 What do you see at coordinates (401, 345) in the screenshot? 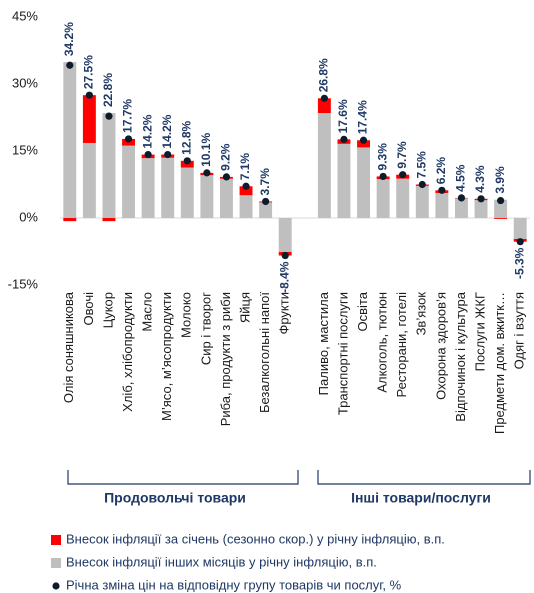
I see `x-tick-label: Ресторани, готелі` at bounding box center [401, 345].